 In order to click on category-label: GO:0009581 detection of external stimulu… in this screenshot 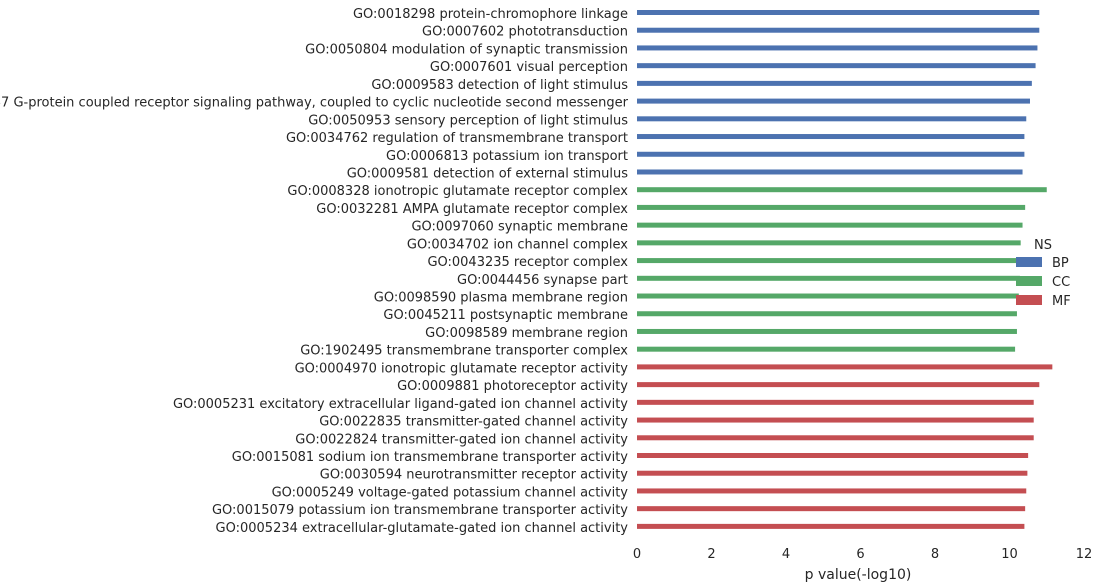, I will do `click(488, 173)`.